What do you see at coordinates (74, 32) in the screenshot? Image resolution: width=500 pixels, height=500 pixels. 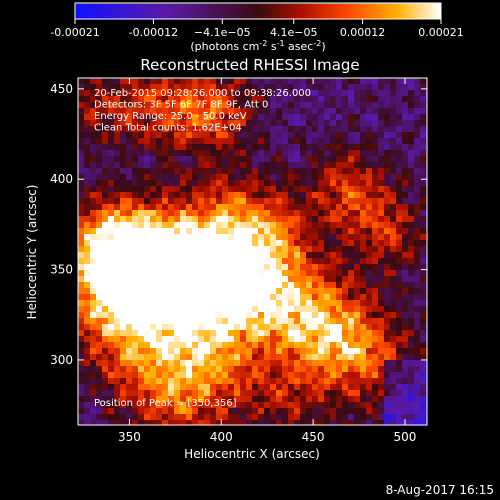 I see `colorbar-tick-label: -0.00021` at bounding box center [74, 32].